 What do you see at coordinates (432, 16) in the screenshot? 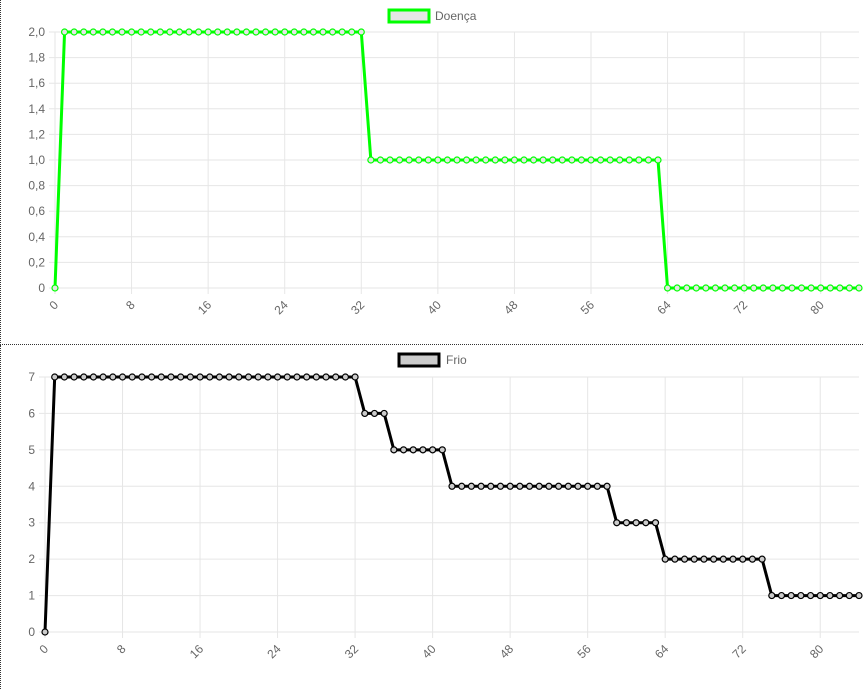
I see `legend: Doença` at bounding box center [432, 16].